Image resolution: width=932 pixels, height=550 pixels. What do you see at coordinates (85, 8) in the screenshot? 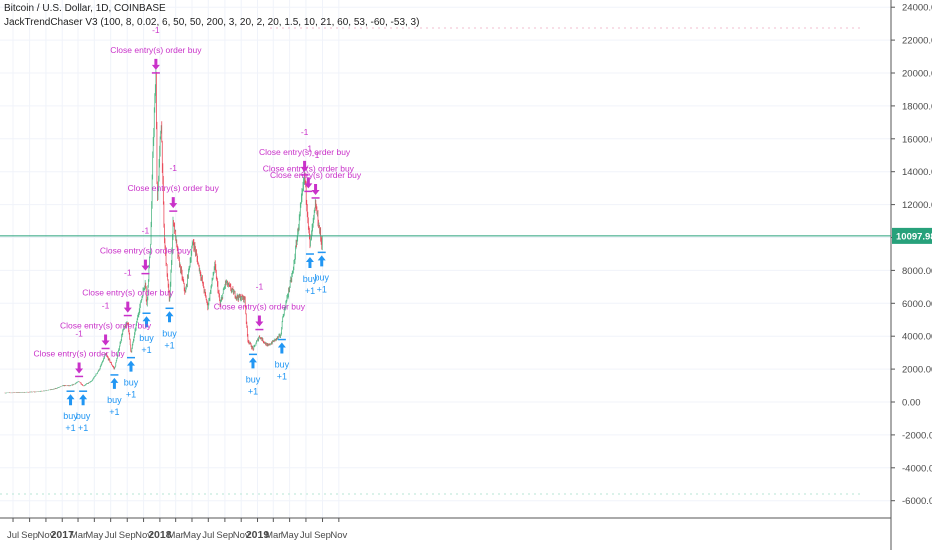
I see `symbol-title: Bitcoin / U.S. Dollar, 1D, COINBASE` at bounding box center [85, 8].